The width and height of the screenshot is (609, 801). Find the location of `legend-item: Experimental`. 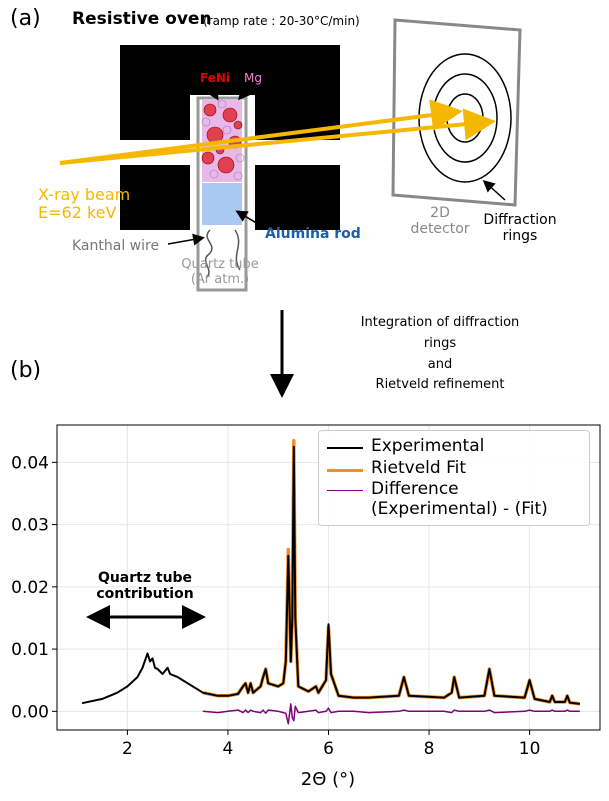

legend-item: Experimental is located at coordinates (454, 446).